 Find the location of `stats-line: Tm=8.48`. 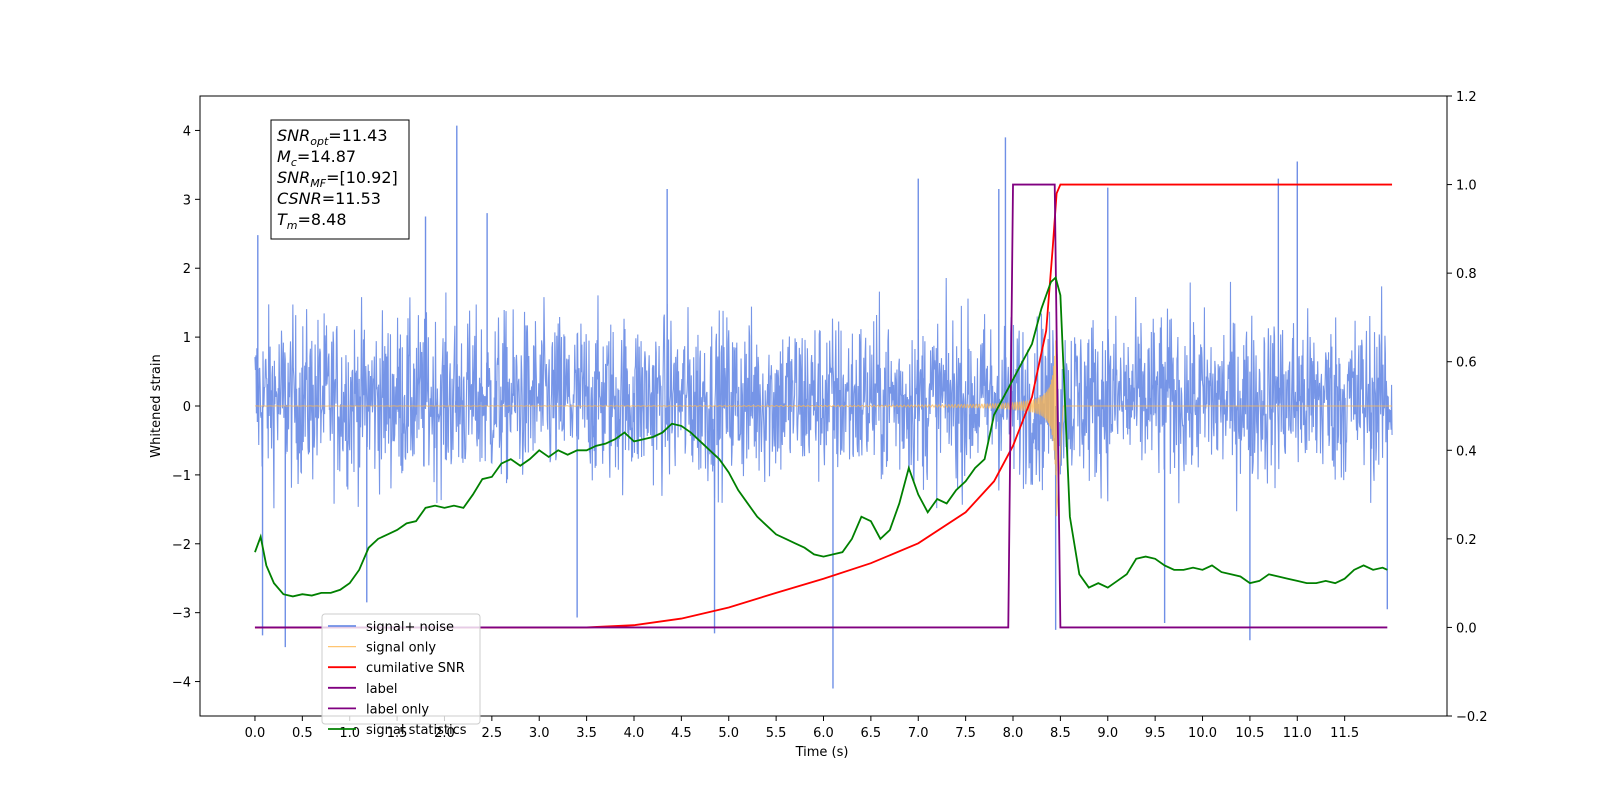

stats-line: Tm=8.48 is located at coordinates (312, 221).